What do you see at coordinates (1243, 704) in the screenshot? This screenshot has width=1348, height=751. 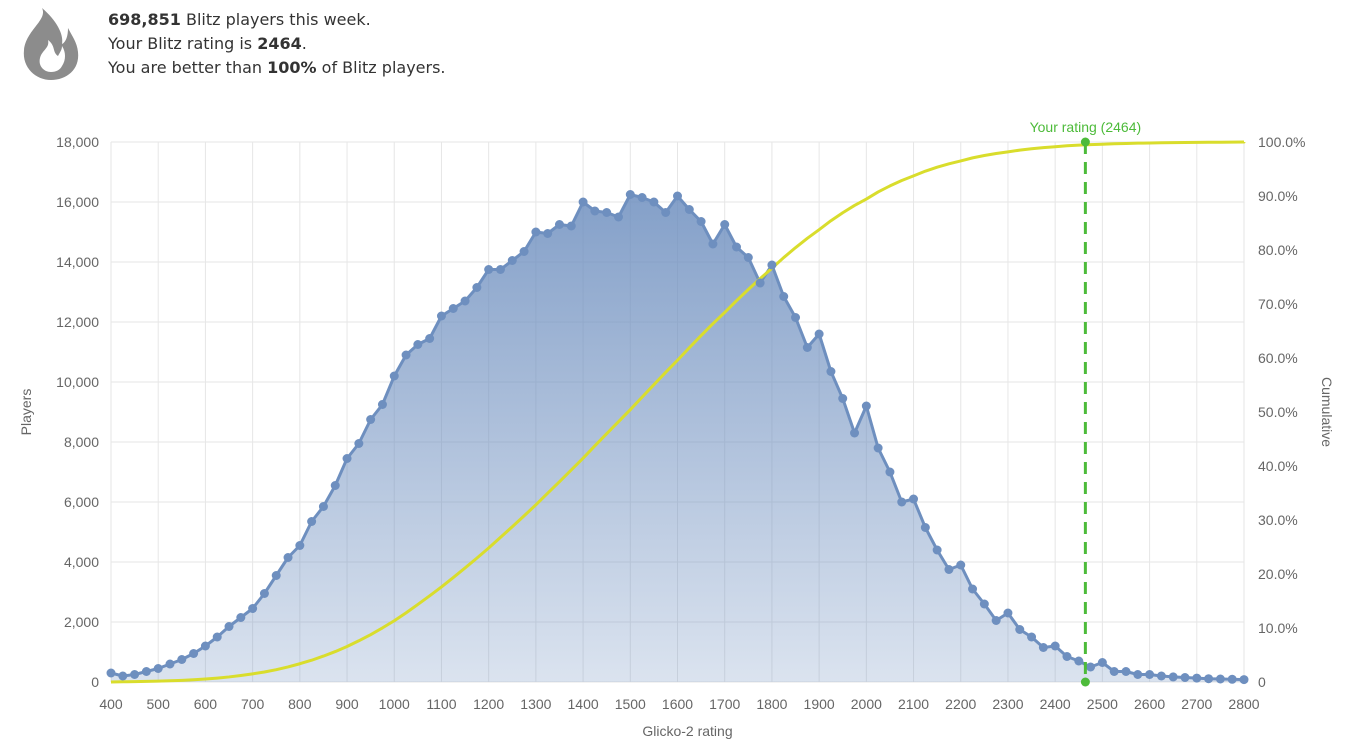 I see `x-tick-label: 2800` at bounding box center [1243, 704].